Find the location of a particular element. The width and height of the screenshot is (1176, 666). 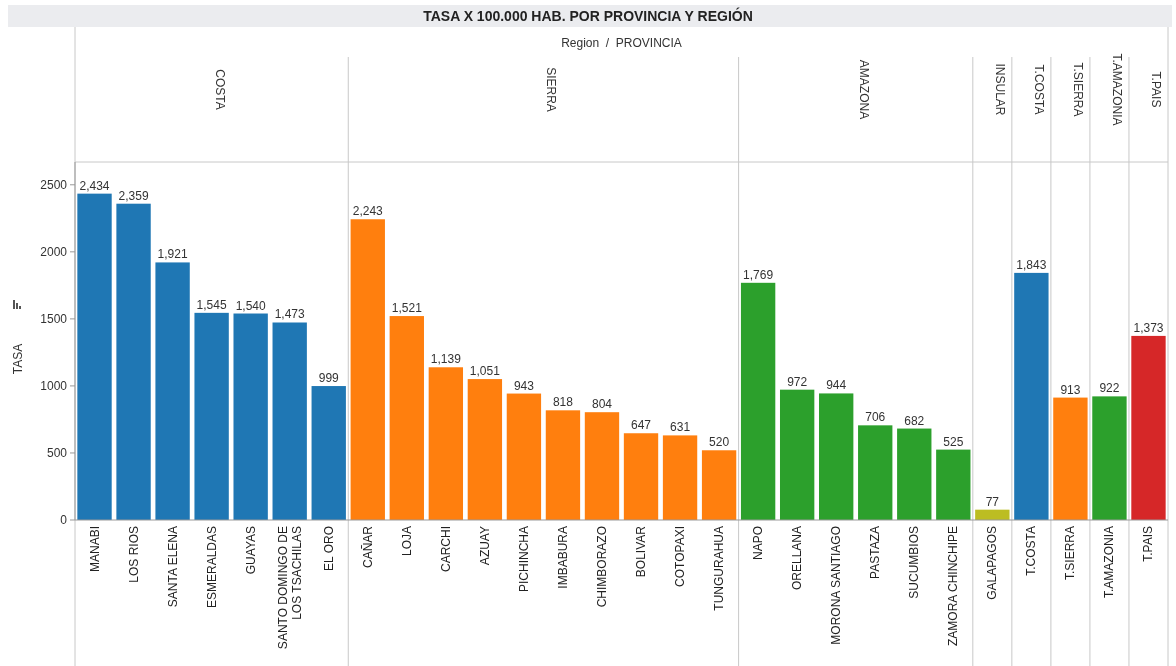

x-tick-label: PASTAZA is located at coordinates (875, 552).